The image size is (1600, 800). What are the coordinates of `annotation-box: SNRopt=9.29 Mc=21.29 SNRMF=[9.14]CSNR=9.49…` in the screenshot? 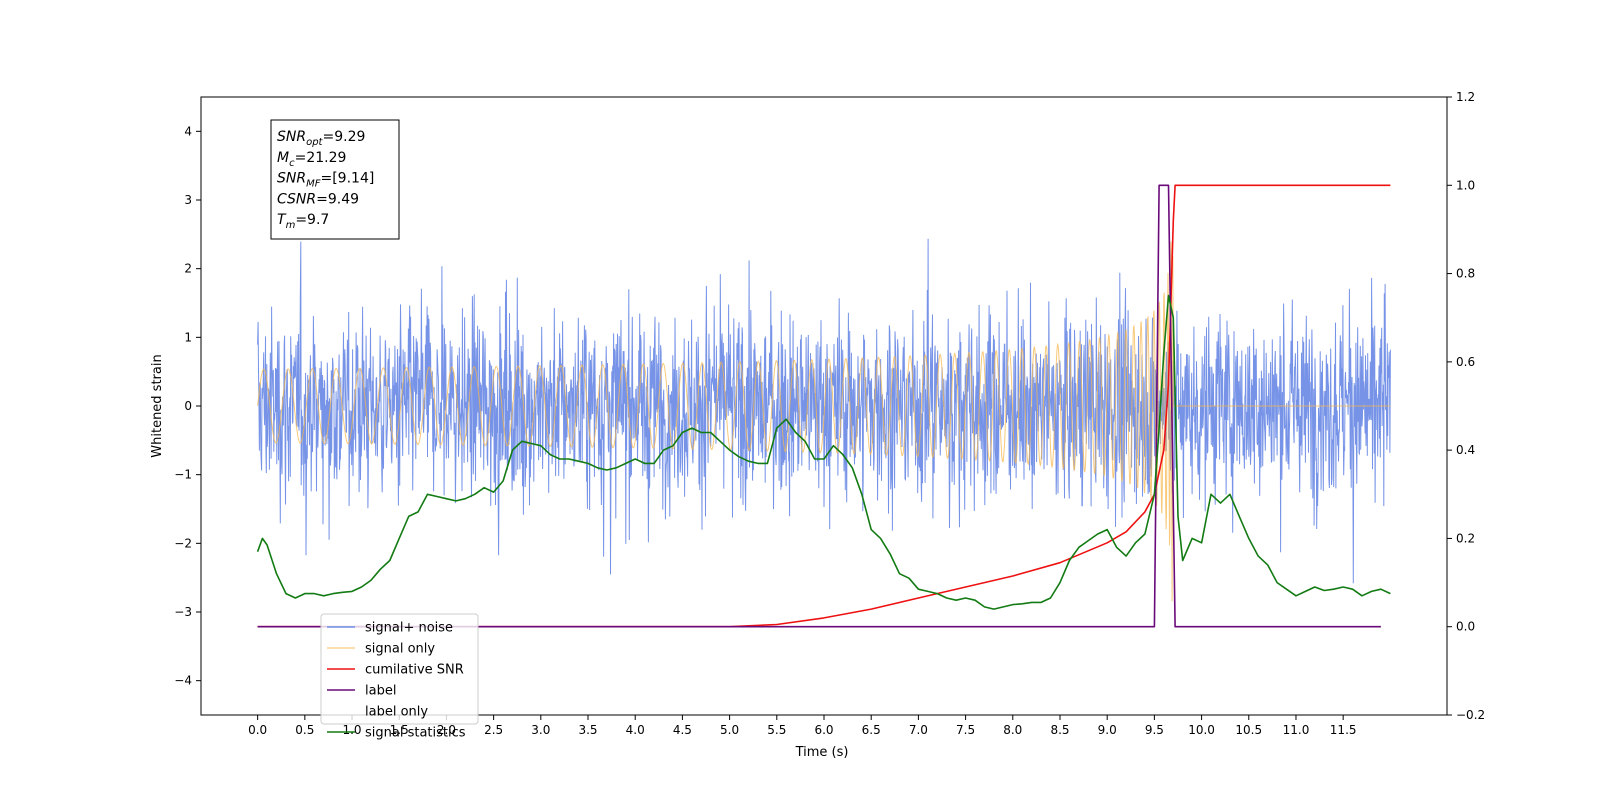 It's located at (335, 179).